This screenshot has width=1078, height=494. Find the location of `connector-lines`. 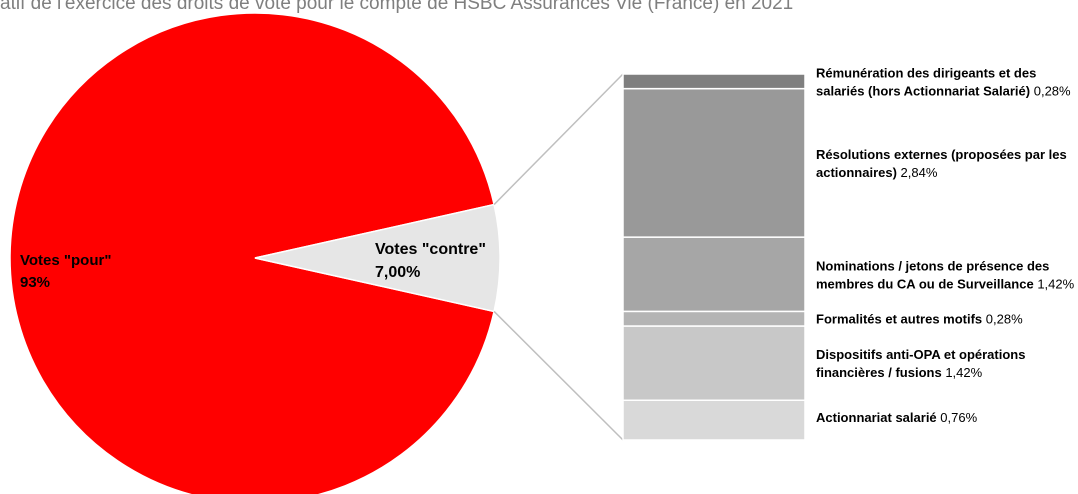

connector-lines is located at coordinates (558, 257).